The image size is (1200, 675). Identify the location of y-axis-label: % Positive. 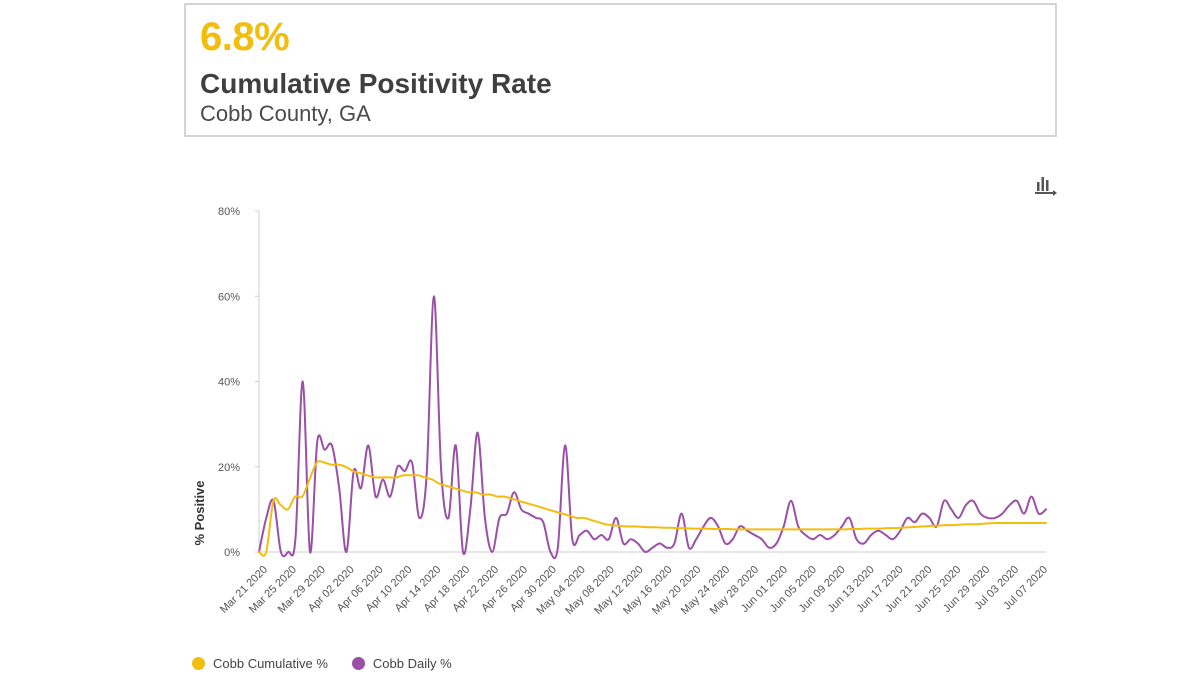
(199, 512).